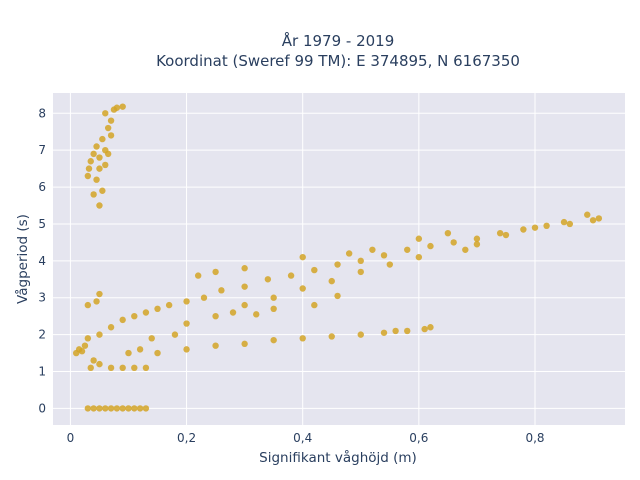 The image size is (640, 480). Describe the element at coordinates (42, 187) in the screenshot. I see `y-tick-label: 6` at that location.